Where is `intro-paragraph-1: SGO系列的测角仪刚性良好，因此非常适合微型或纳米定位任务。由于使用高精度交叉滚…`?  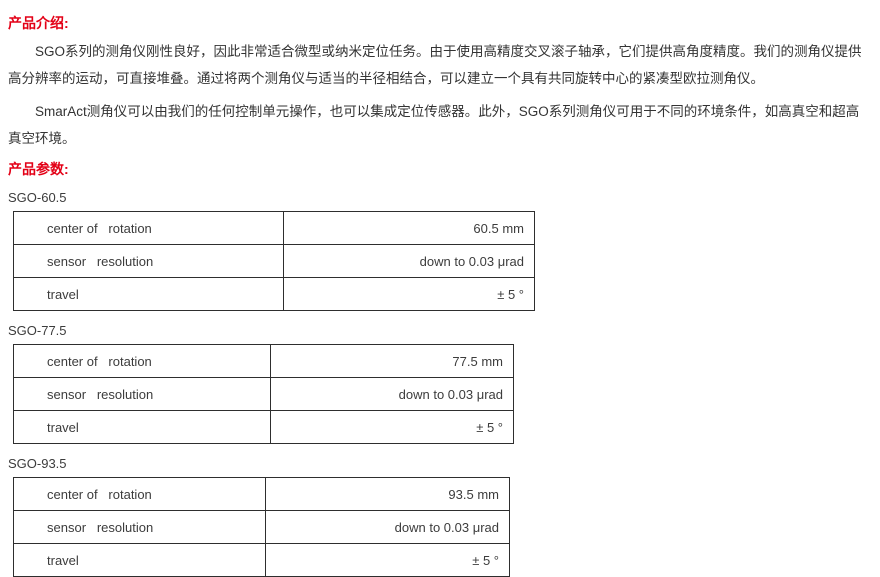
intro-paragraph-1: SGO系列的测角仪刚性良好，因此非常适合微型或纳米定位任务。由于使用高精度交叉滚… is located at coordinates (435, 65).